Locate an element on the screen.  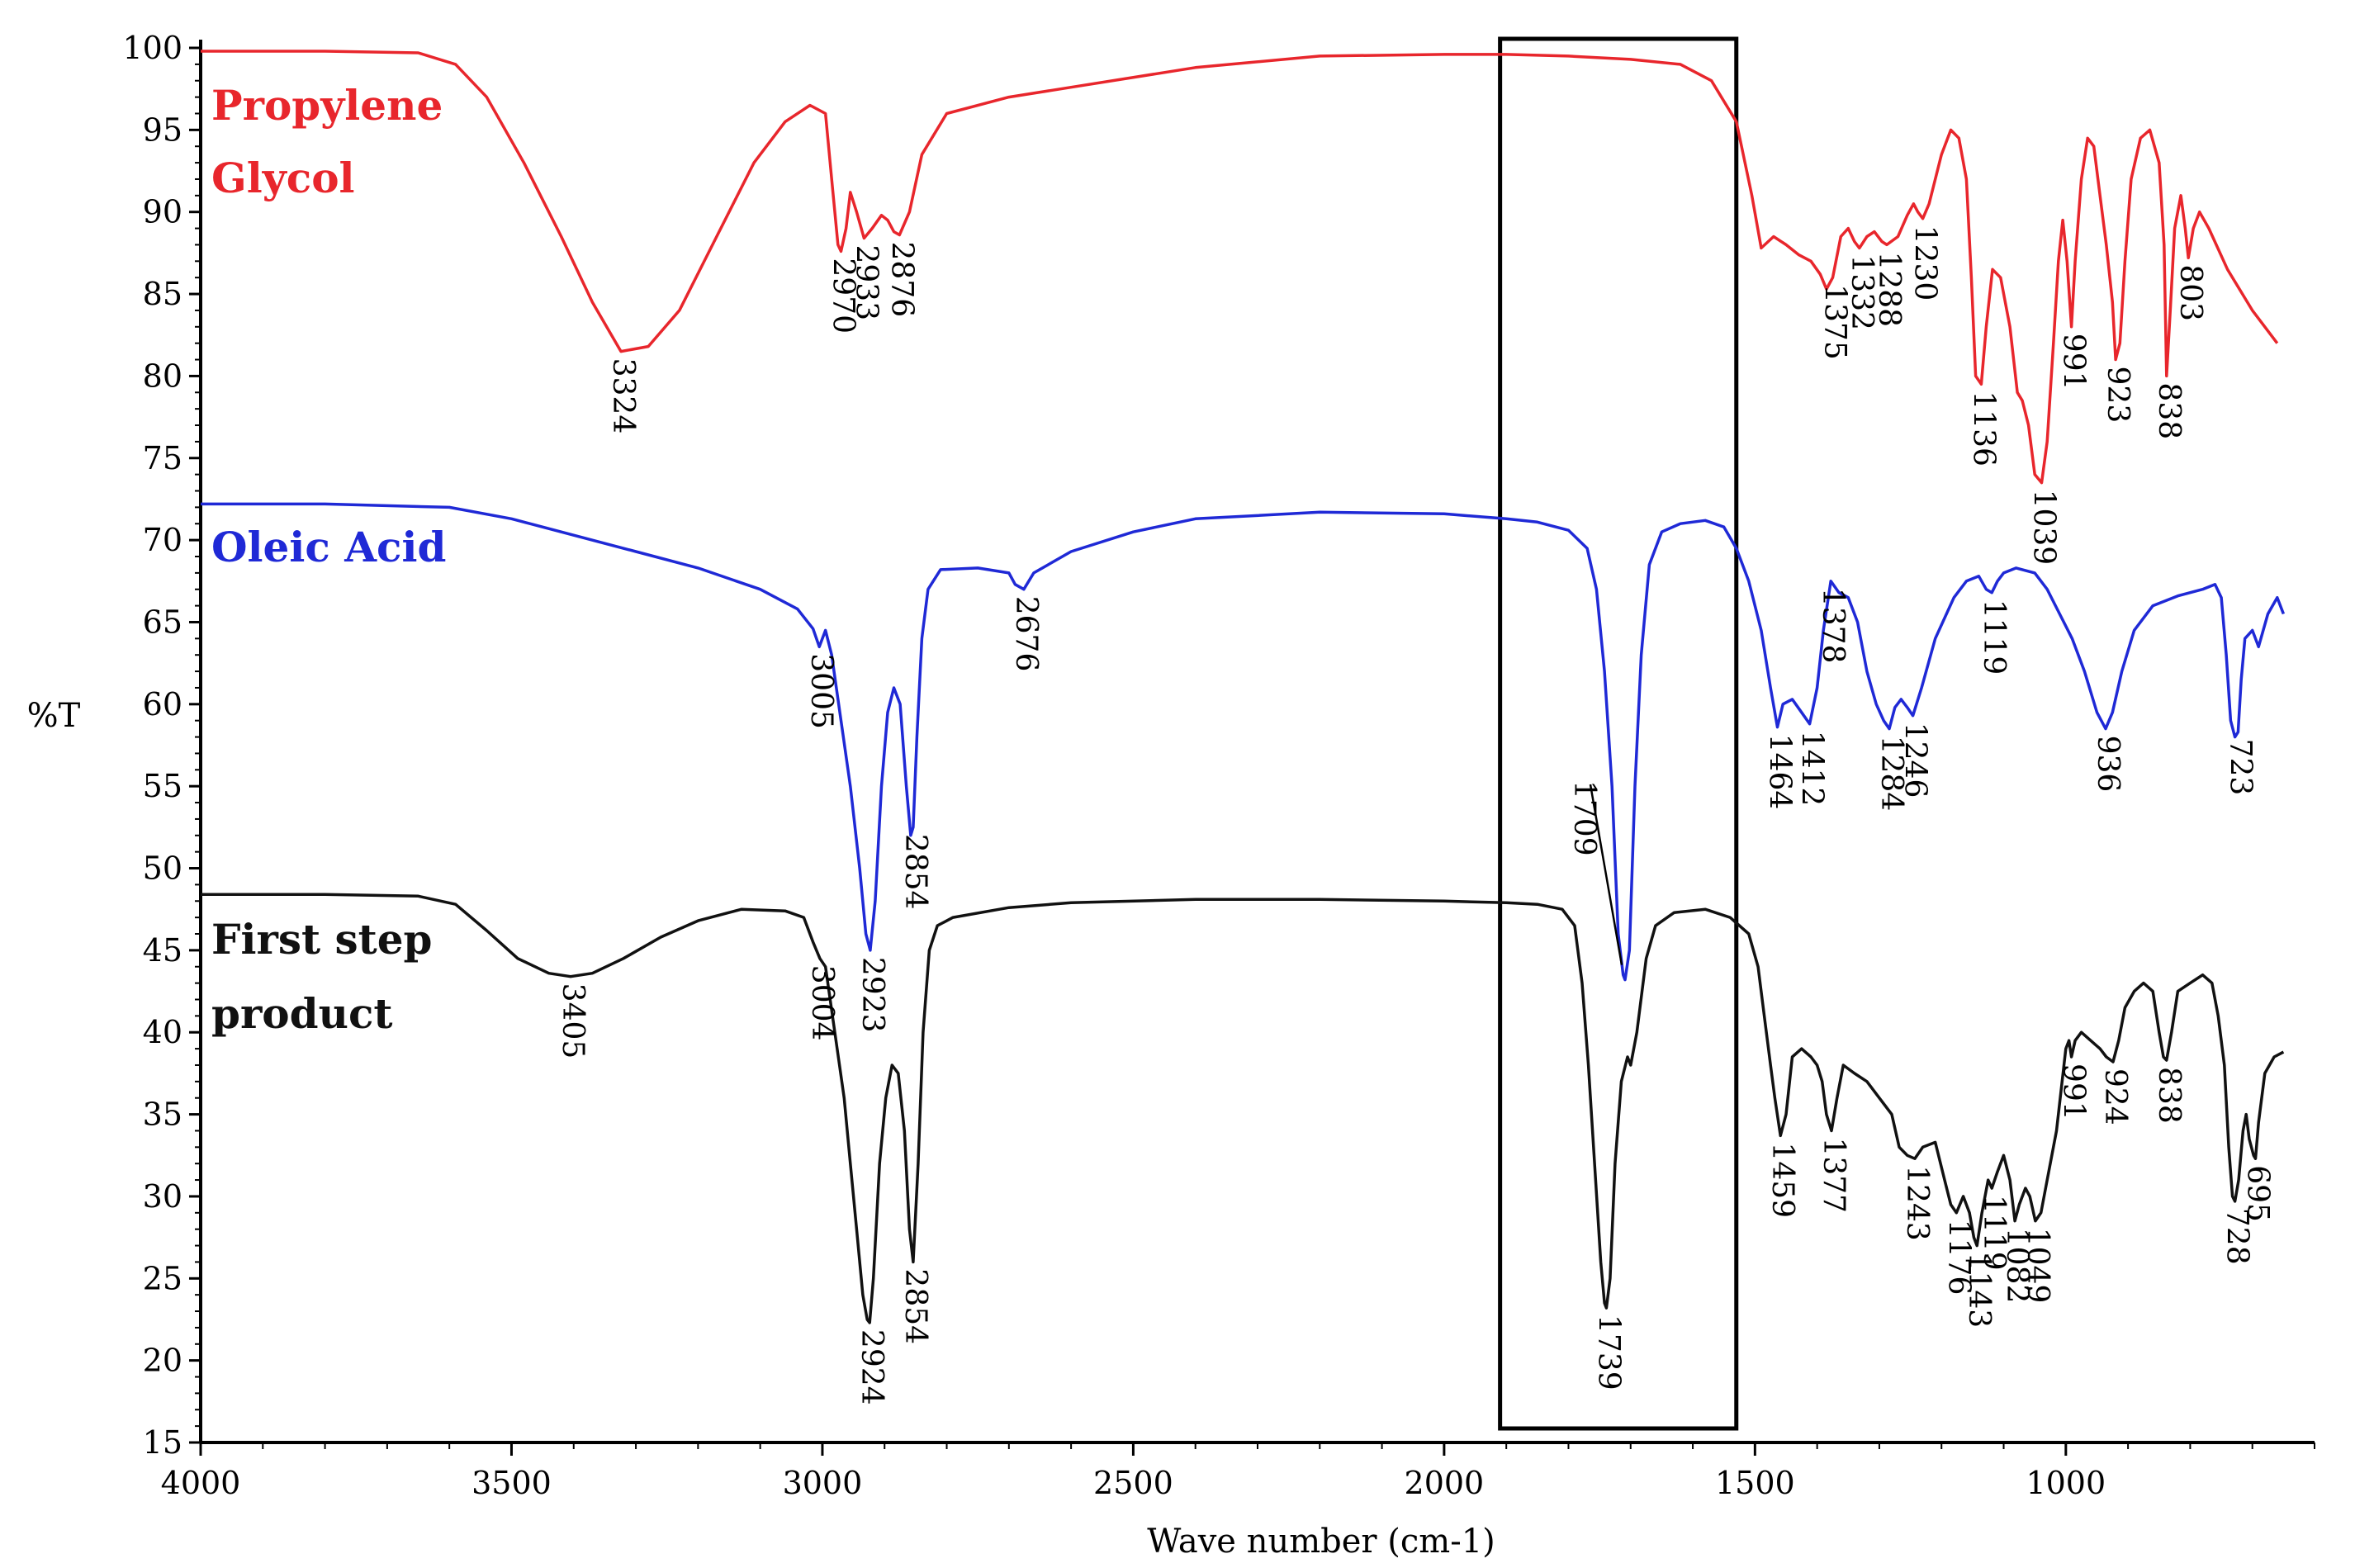
peak-label: 1375 is located at coordinates (1834, 322).